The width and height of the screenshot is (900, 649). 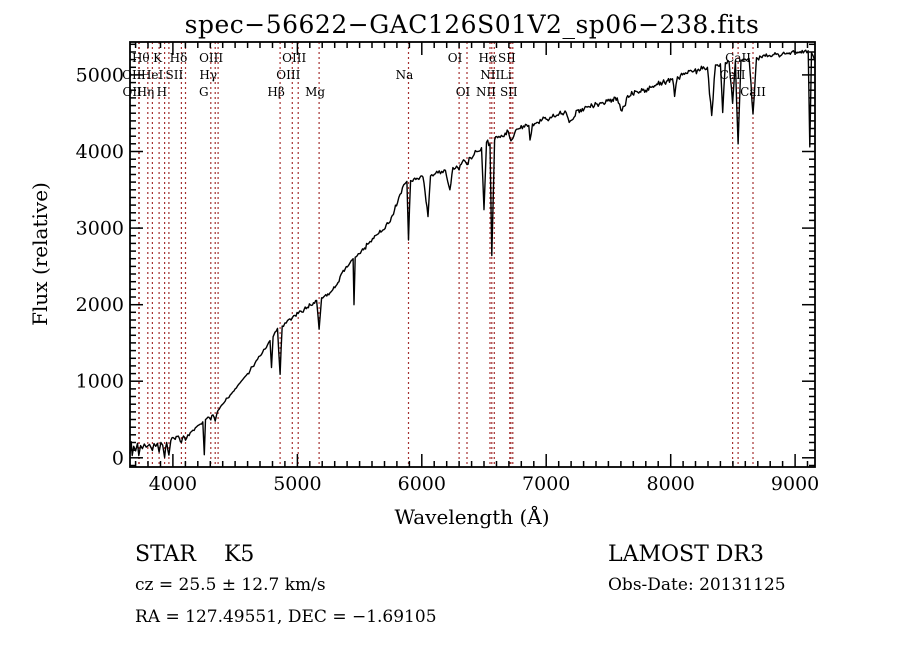 What do you see at coordinates (166, 554) in the screenshot?
I see `class-label: STAR` at bounding box center [166, 554].